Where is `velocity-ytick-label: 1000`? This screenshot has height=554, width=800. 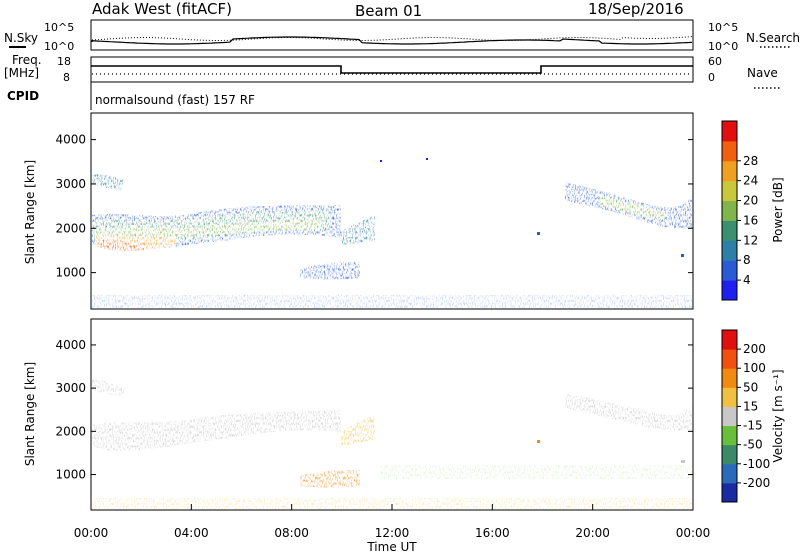
velocity-ytick-label: 1000 is located at coordinates (70, 475).